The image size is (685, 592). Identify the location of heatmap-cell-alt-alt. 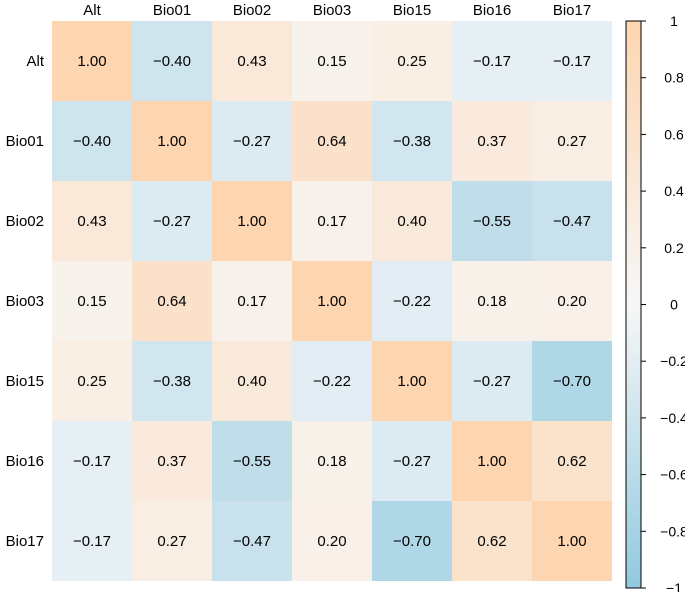
(92, 61).